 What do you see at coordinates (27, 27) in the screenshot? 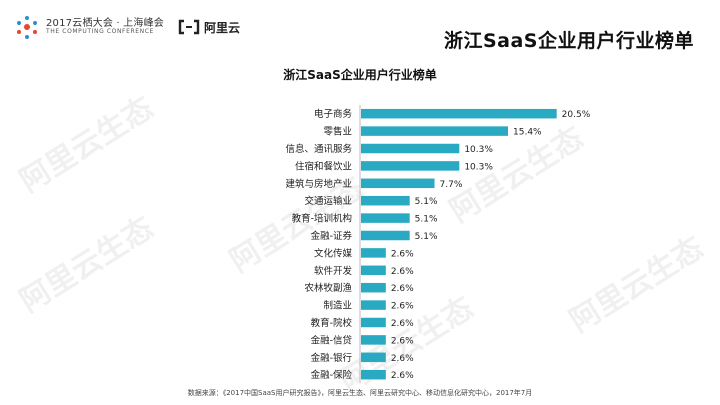
I see `conference-mark-icon` at bounding box center [27, 27].